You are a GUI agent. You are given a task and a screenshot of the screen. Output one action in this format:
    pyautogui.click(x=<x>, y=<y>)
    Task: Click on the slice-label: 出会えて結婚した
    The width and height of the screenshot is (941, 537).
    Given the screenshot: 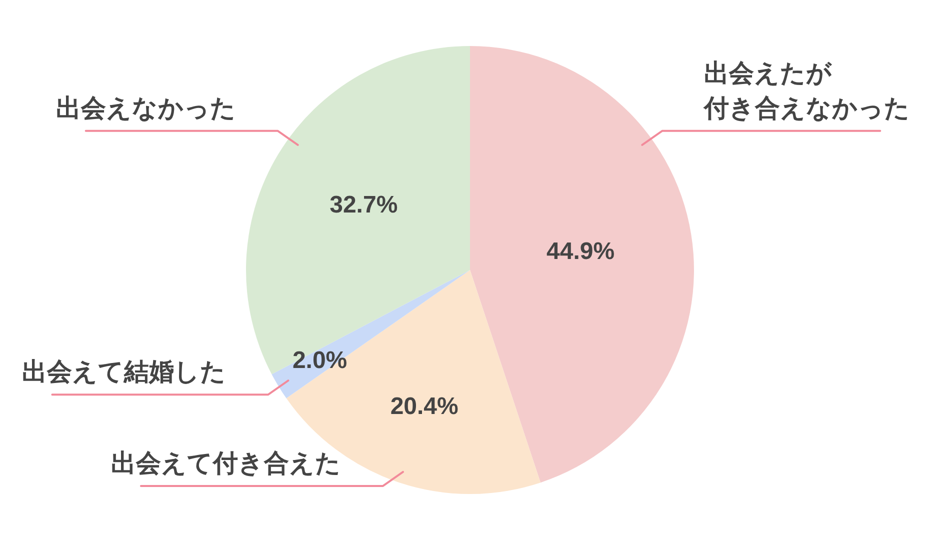 What is the action you would take?
    pyautogui.click(x=124, y=372)
    